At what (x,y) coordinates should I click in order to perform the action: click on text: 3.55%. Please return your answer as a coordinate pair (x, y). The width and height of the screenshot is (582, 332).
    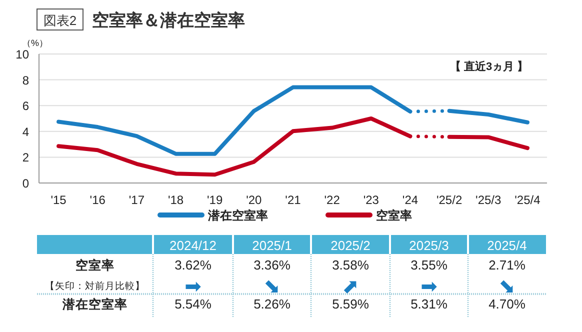
    Looking at the image, I should click on (429, 265).